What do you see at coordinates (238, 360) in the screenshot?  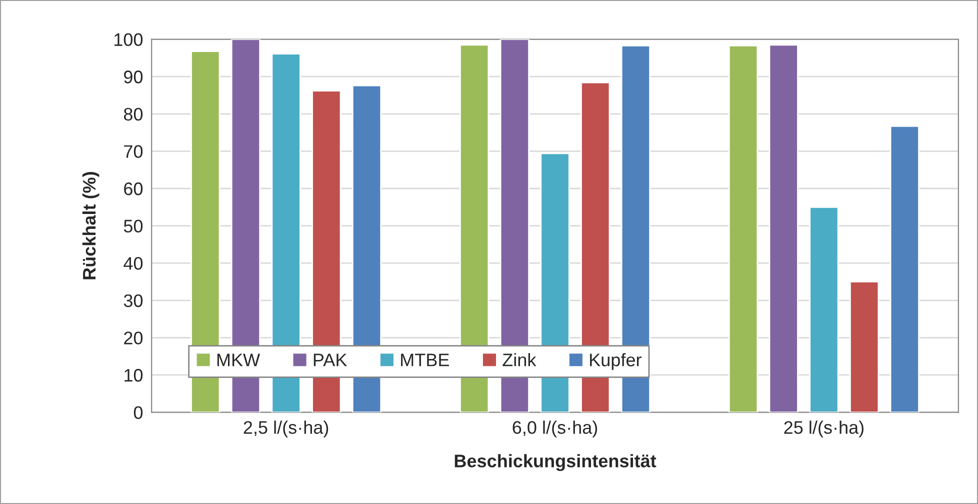 I see `legend-label: MKW` at bounding box center [238, 360].